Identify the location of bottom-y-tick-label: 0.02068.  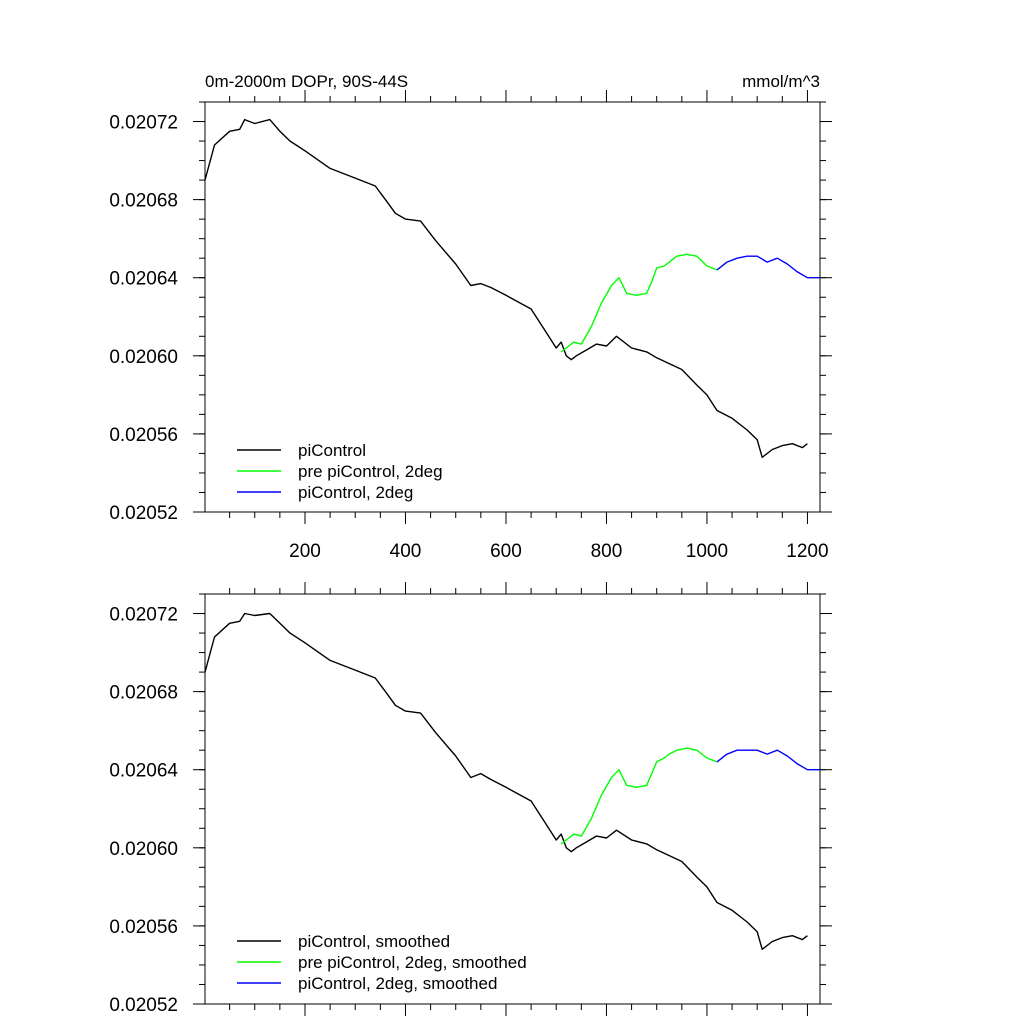
(143, 693).